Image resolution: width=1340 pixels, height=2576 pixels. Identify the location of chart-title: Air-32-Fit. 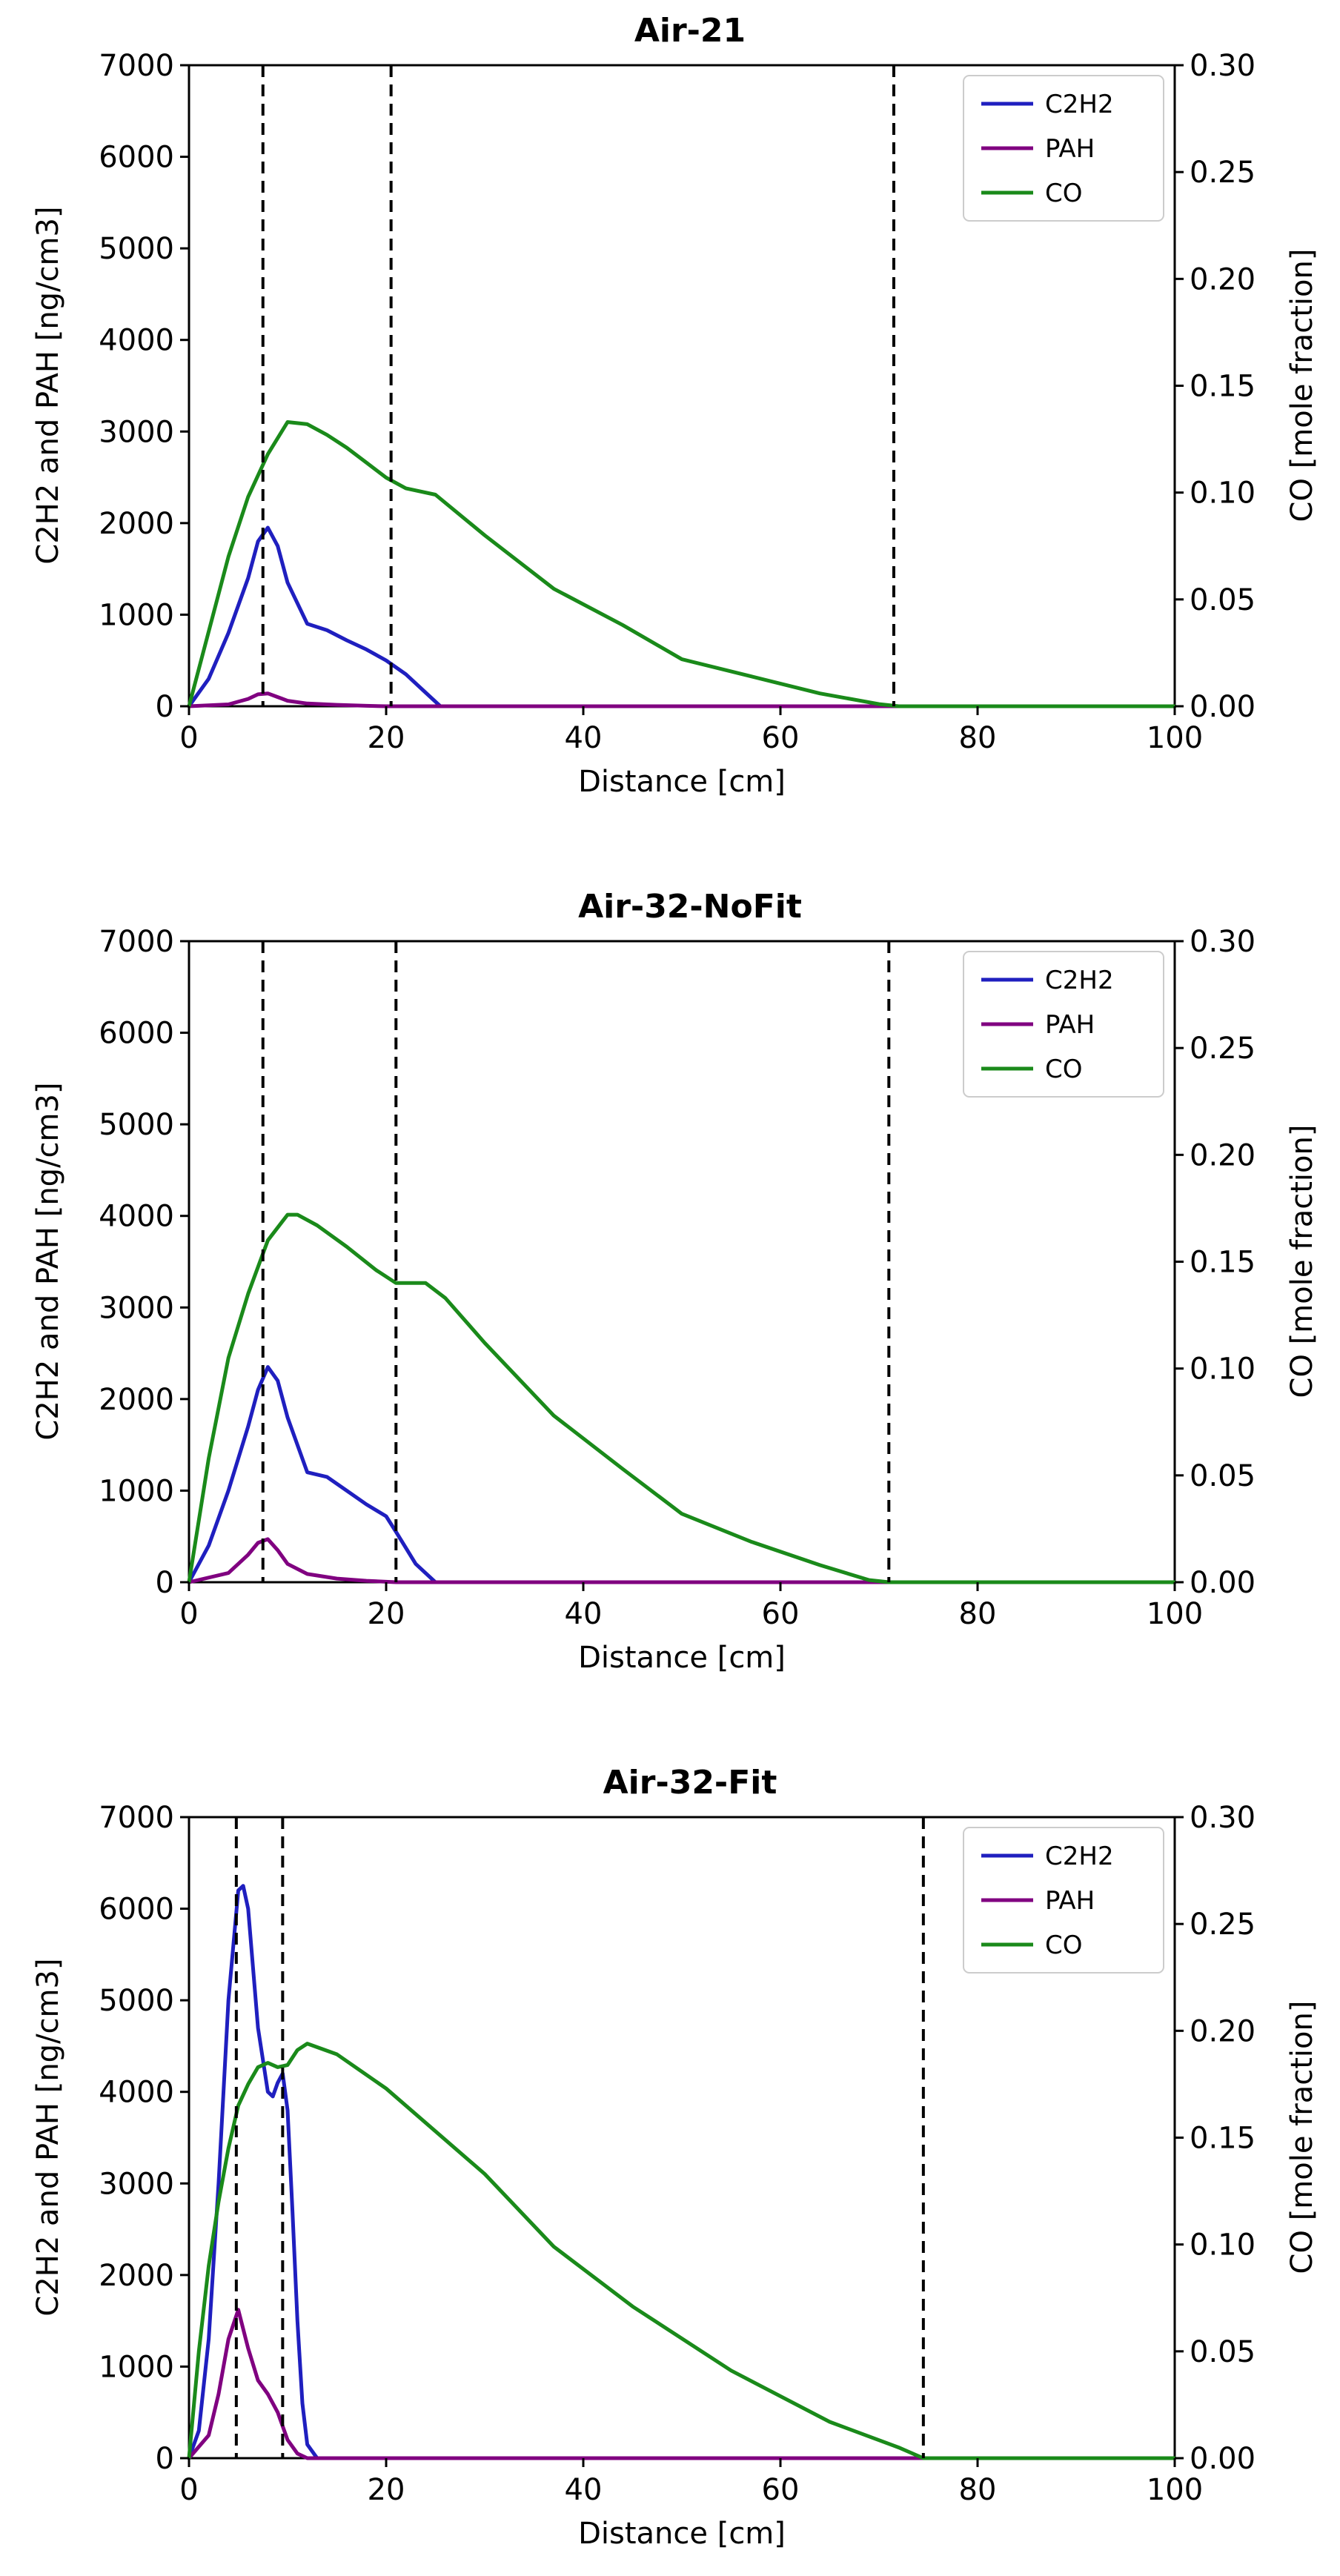
(690, 1783).